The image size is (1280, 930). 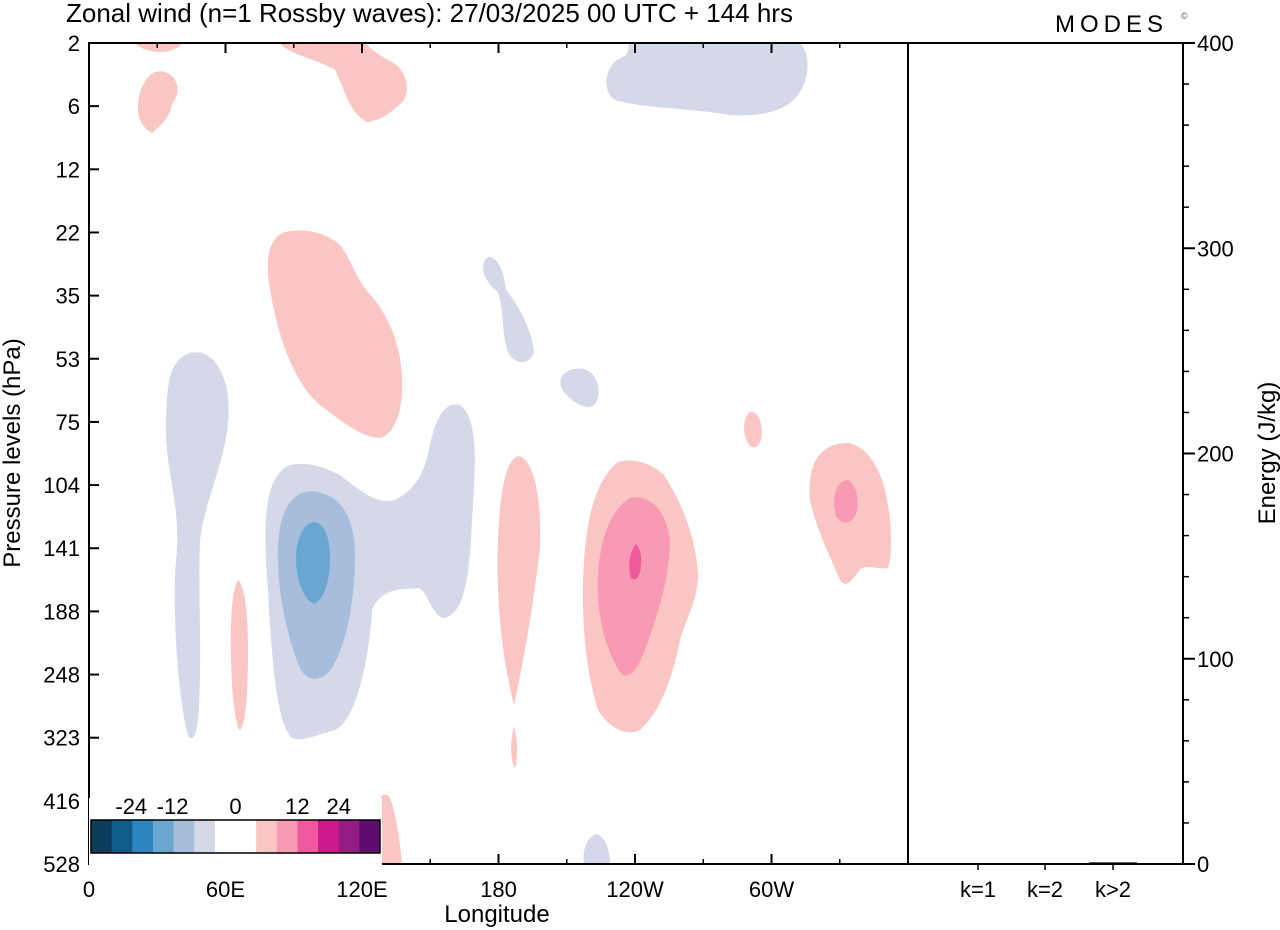 What do you see at coordinates (61, 675) in the screenshot?
I see `y-tick-label: 248` at bounding box center [61, 675].